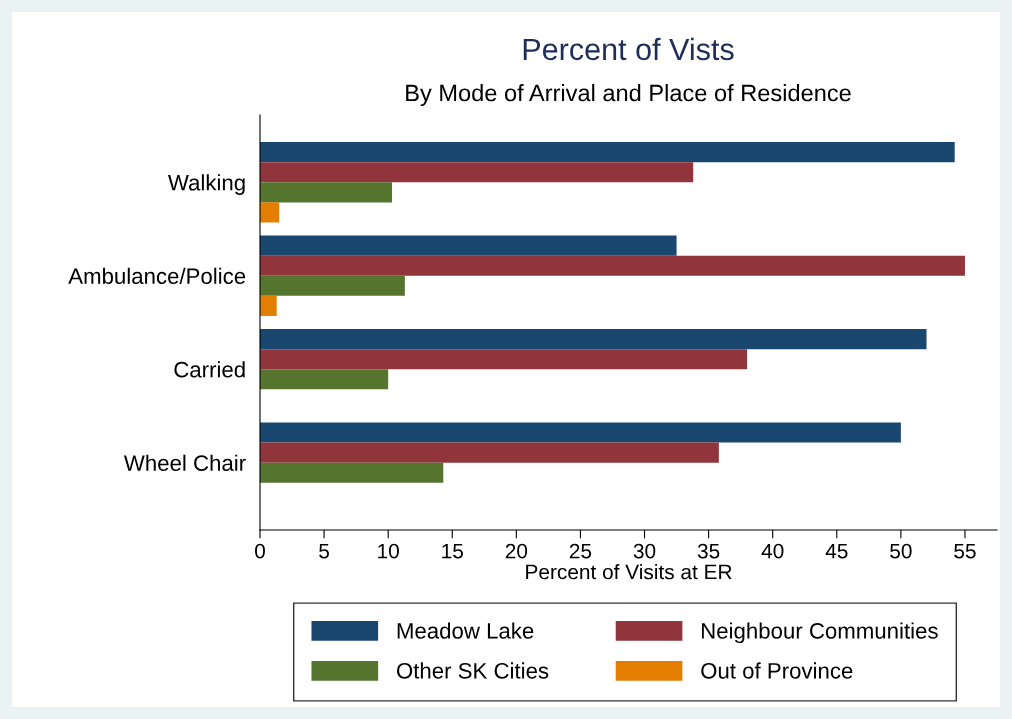  I want to click on x-tick-label: 55, so click(965, 551).